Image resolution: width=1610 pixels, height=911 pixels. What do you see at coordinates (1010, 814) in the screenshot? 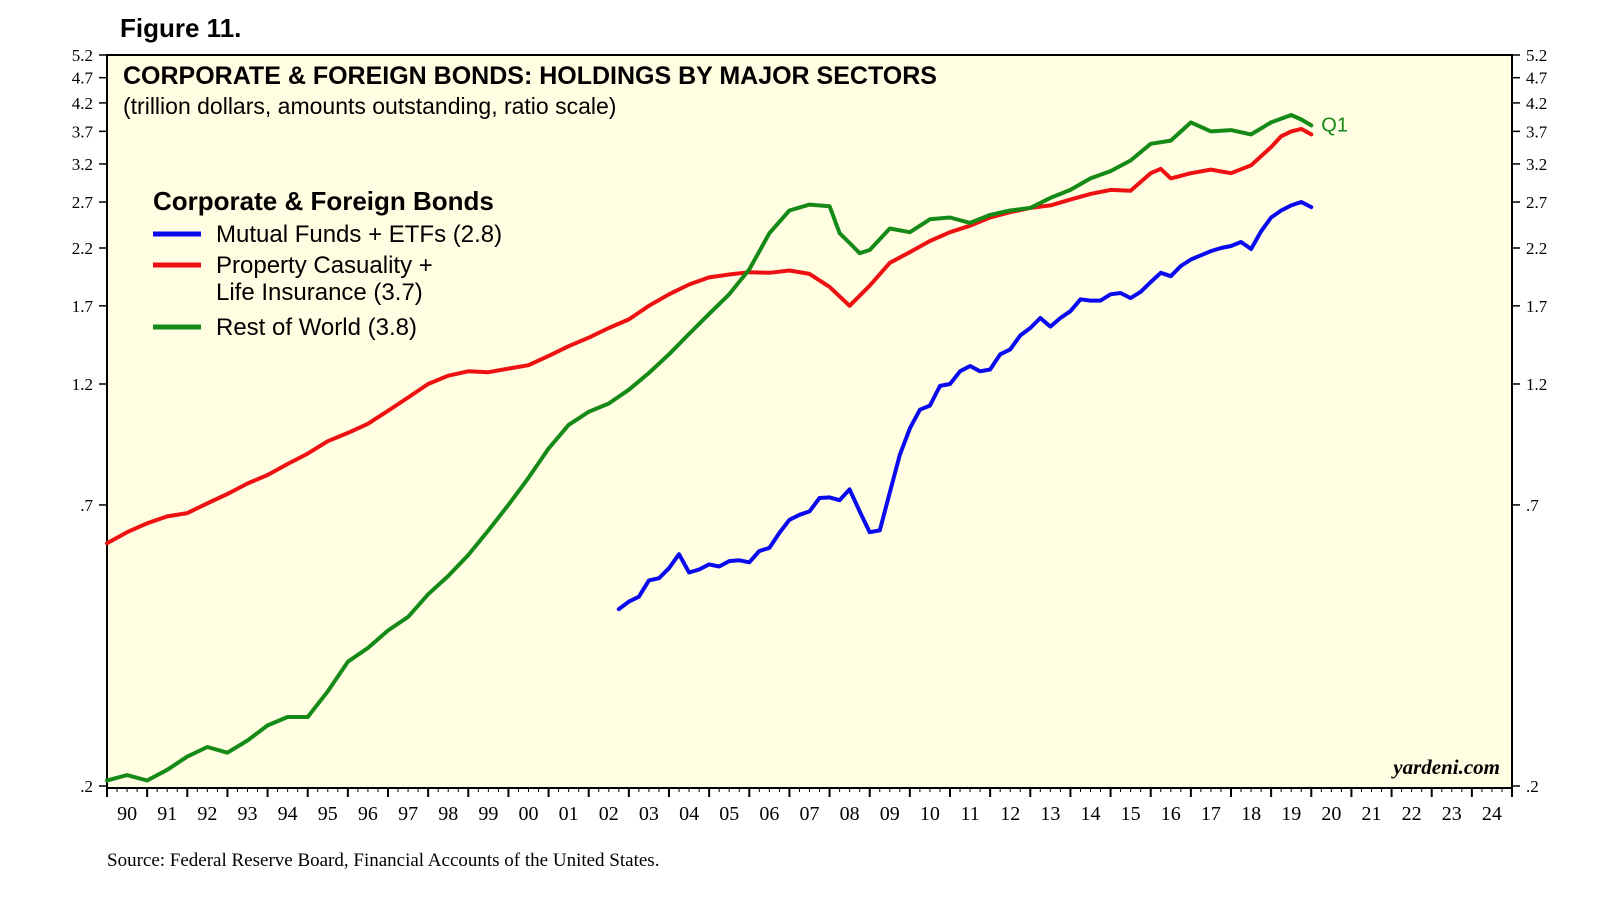
I see `x-tick-label: 12` at bounding box center [1010, 814].